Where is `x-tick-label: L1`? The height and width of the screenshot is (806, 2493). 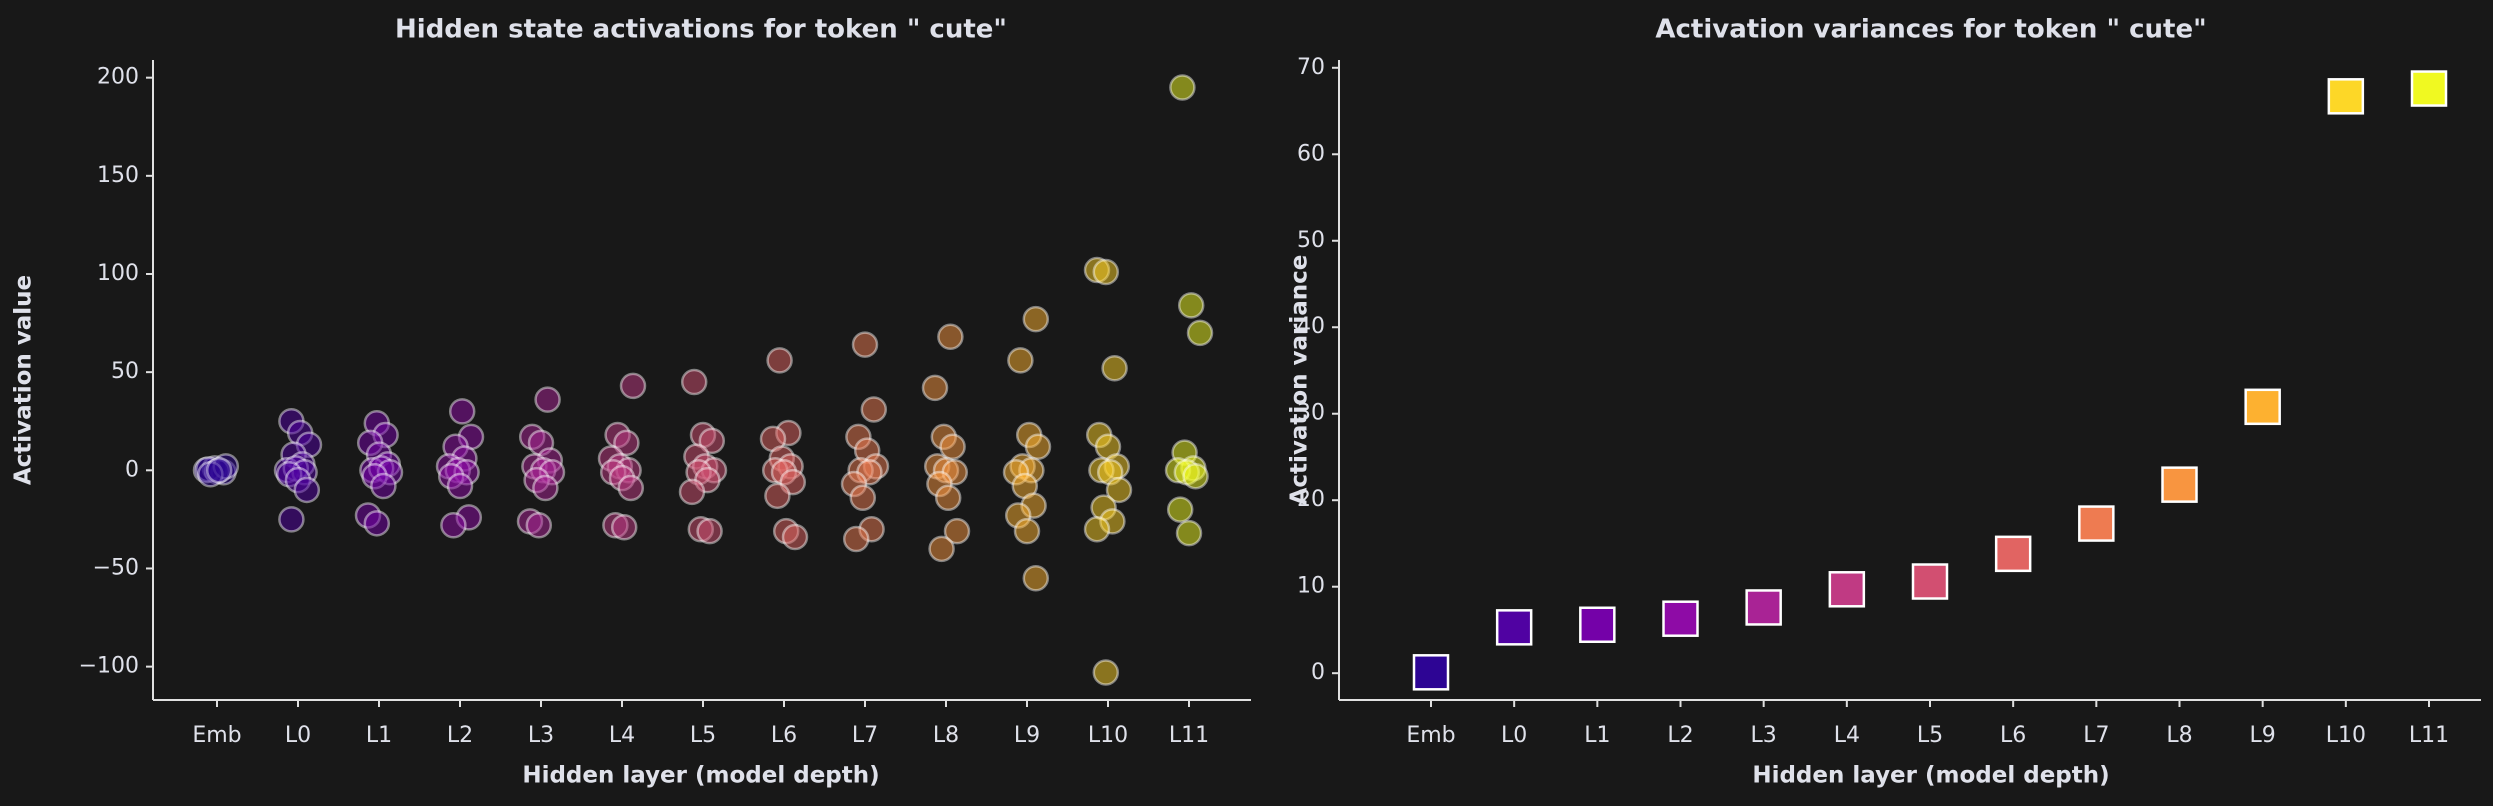
x-tick-label: L1 is located at coordinates (379, 735).